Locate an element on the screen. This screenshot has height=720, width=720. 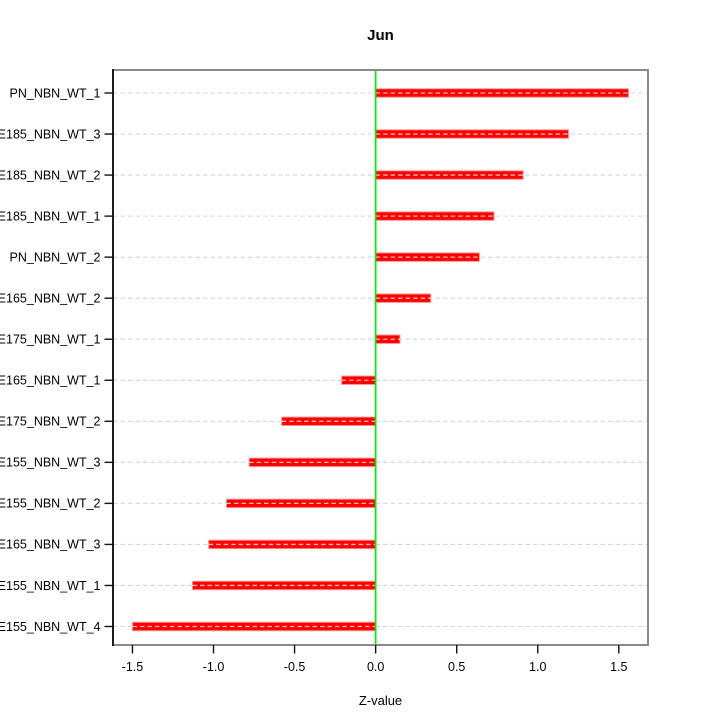
y-tick-label: E155_NBN_WT_1 is located at coordinates (50, 586).